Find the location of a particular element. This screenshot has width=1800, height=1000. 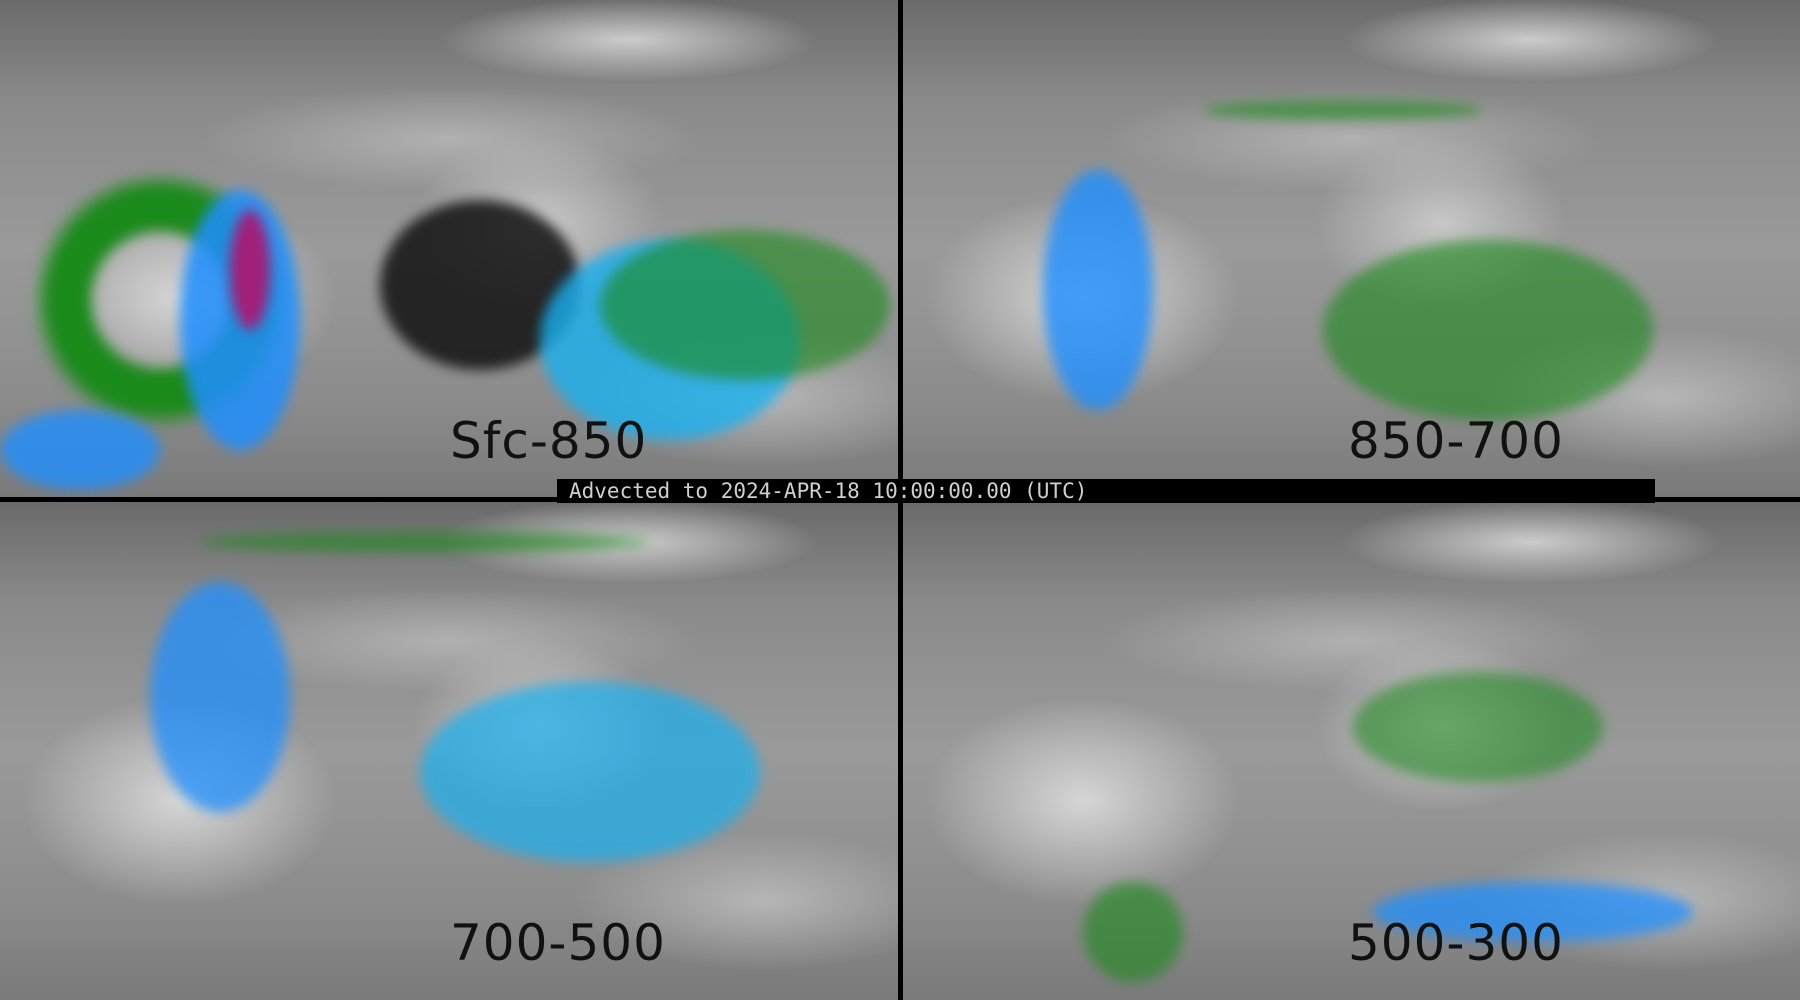

panel-label: Sfc-850 is located at coordinates (549, 441).